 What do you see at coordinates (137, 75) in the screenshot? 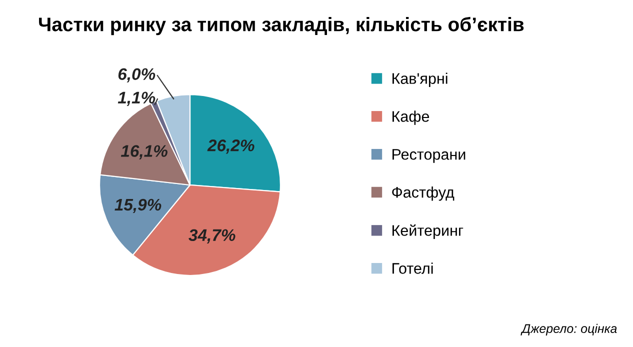
I see `data-label: 6,0%` at bounding box center [137, 75].